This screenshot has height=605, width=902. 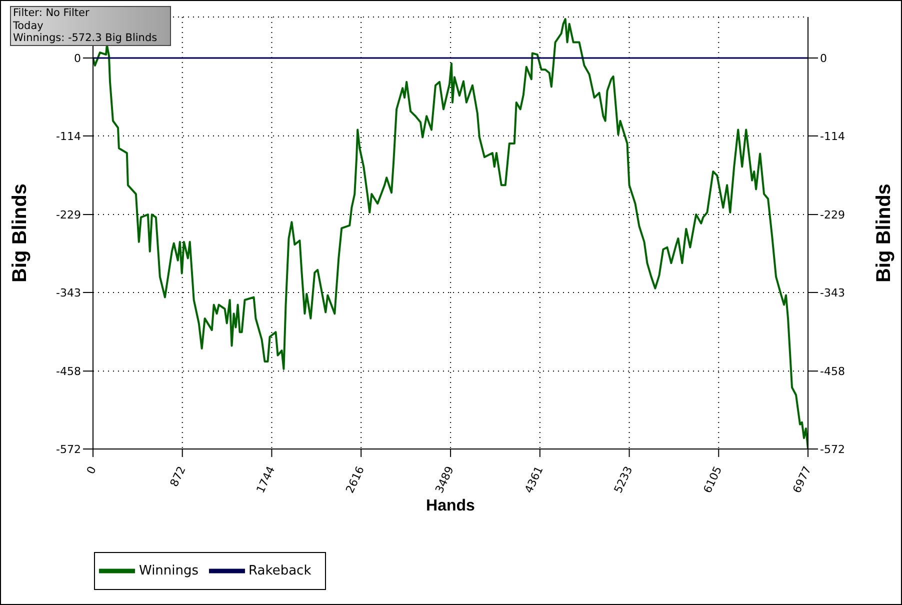 What do you see at coordinates (823, 58) in the screenshot?
I see `y2-tick-label: 0` at bounding box center [823, 58].